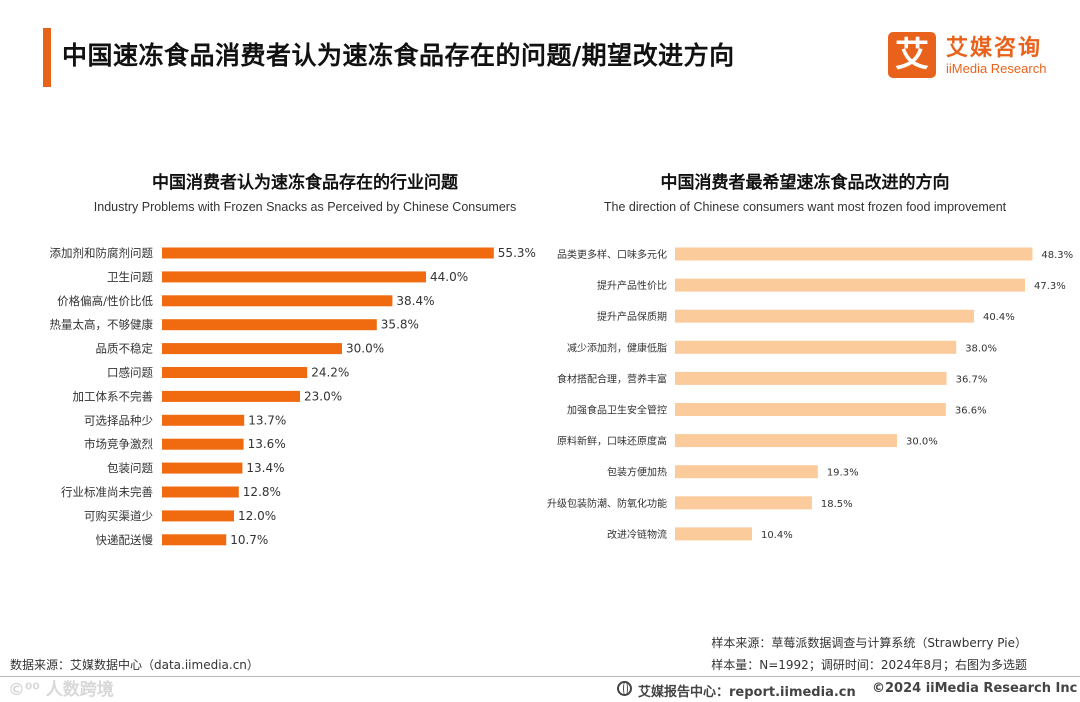 The width and height of the screenshot is (1080, 702). Describe the element at coordinates (125, 349) in the screenshot. I see `category-label: 品质不稳定` at that location.